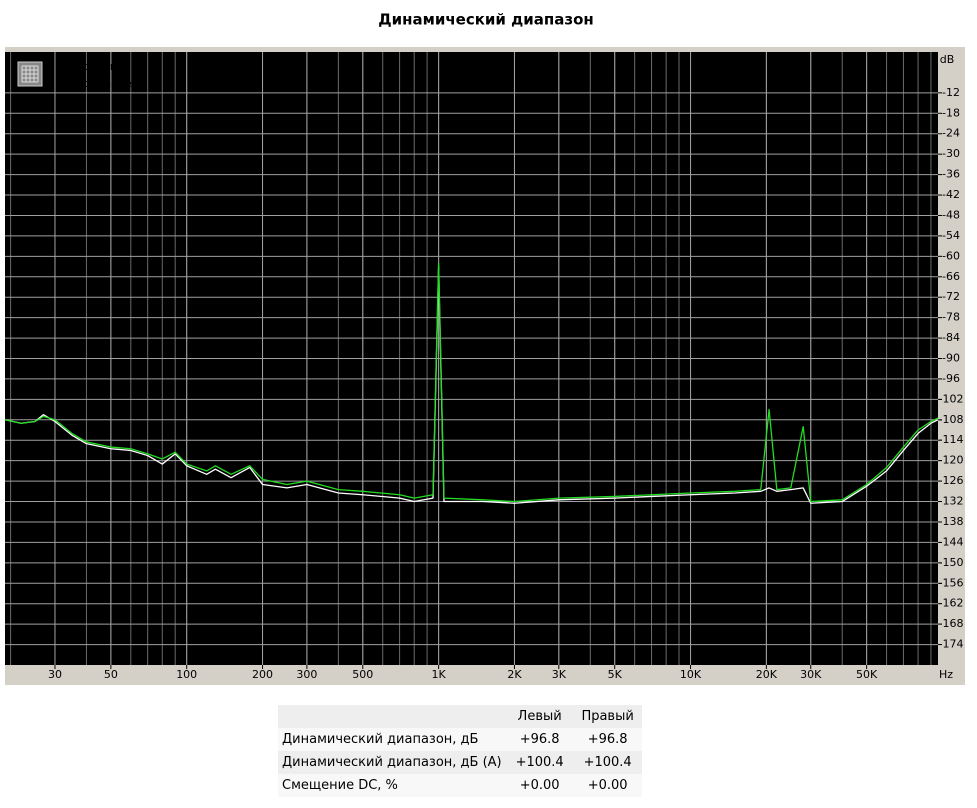  What do you see at coordinates (559, 674) in the screenshot?
I see `x-tick-label: 3K` at bounding box center [559, 674].